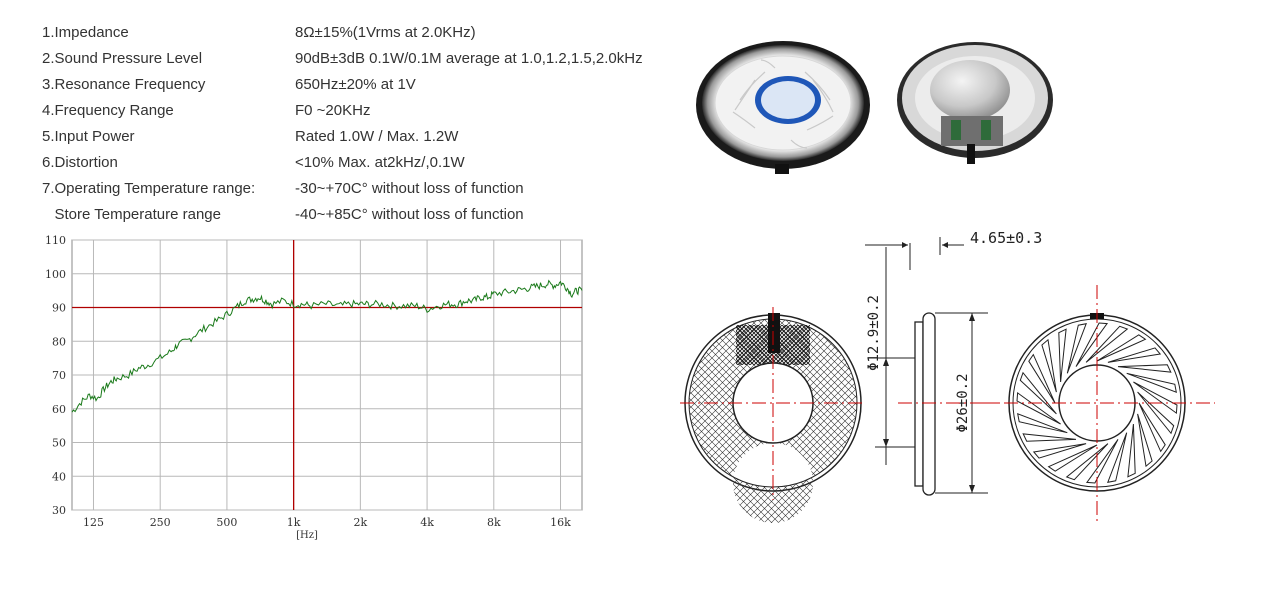 The image size is (1263, 604). I want to click on spec-value: 650Hz±20% at 1V, so click(355, 84).